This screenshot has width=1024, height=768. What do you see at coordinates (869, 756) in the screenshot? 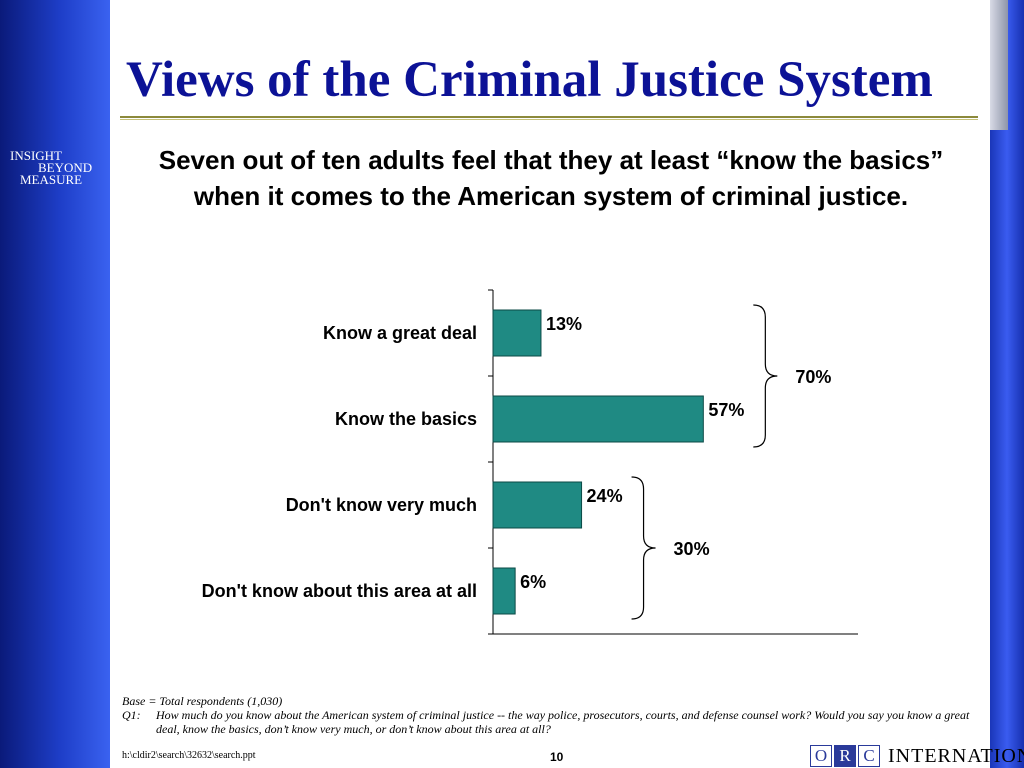
I see `logo-letter-c: C` at bounding box center [869, 756].